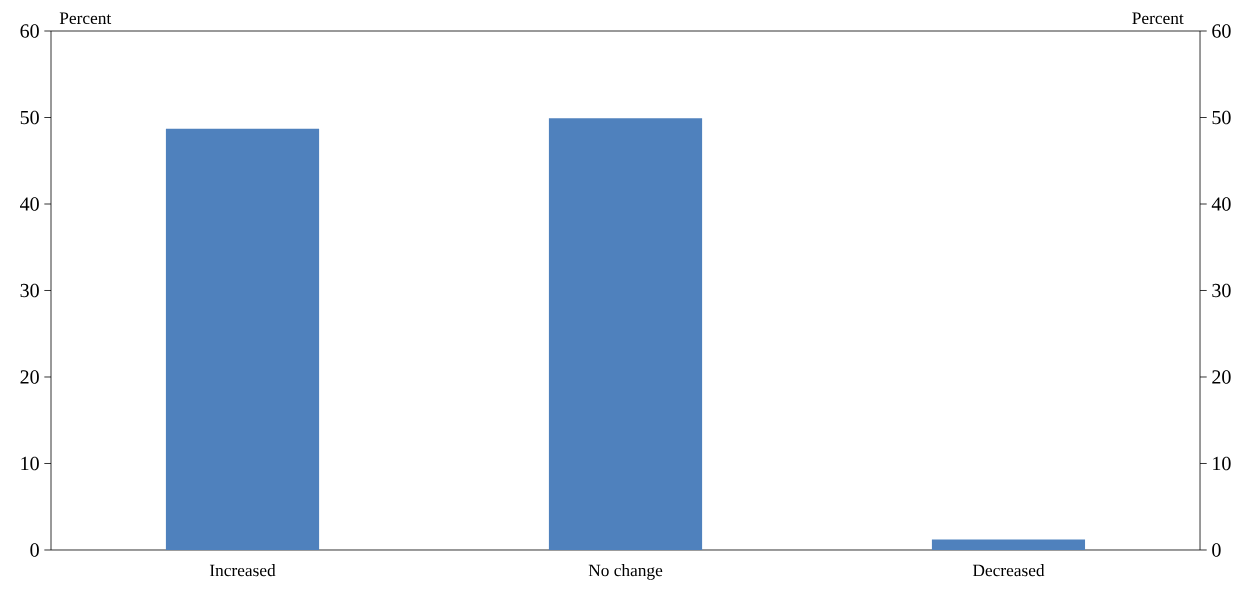  What do you see at coordinates (1221, 31) in the screenshot?
I see `y2-tick-label: 60` at bounding box center [1221, 31].